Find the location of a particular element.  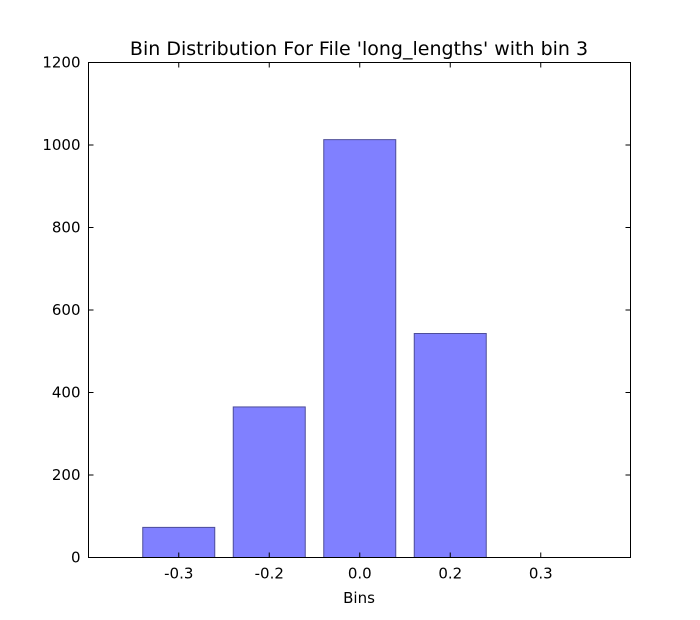

x-tick-label: -0.2 is located at coordinates (269, 574).